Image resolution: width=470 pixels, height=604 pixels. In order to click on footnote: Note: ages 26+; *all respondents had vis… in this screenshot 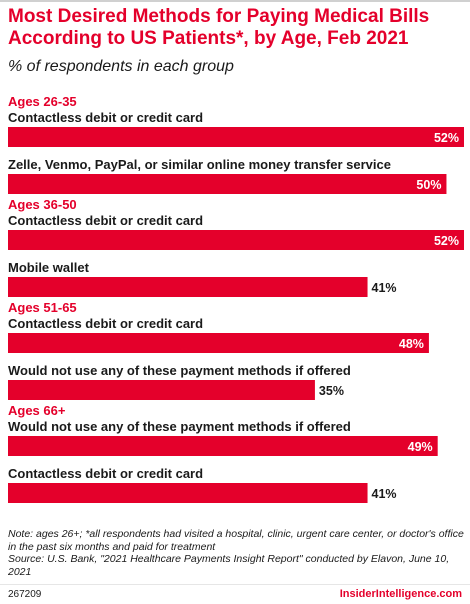, I will do `click(236, 553)`.